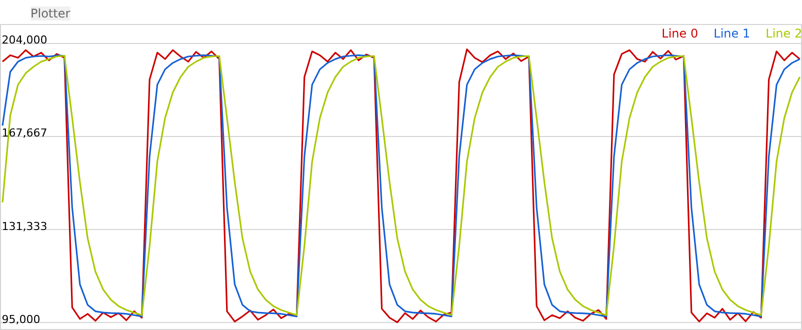  I want to click on text: Line 2, so click(784, 33).